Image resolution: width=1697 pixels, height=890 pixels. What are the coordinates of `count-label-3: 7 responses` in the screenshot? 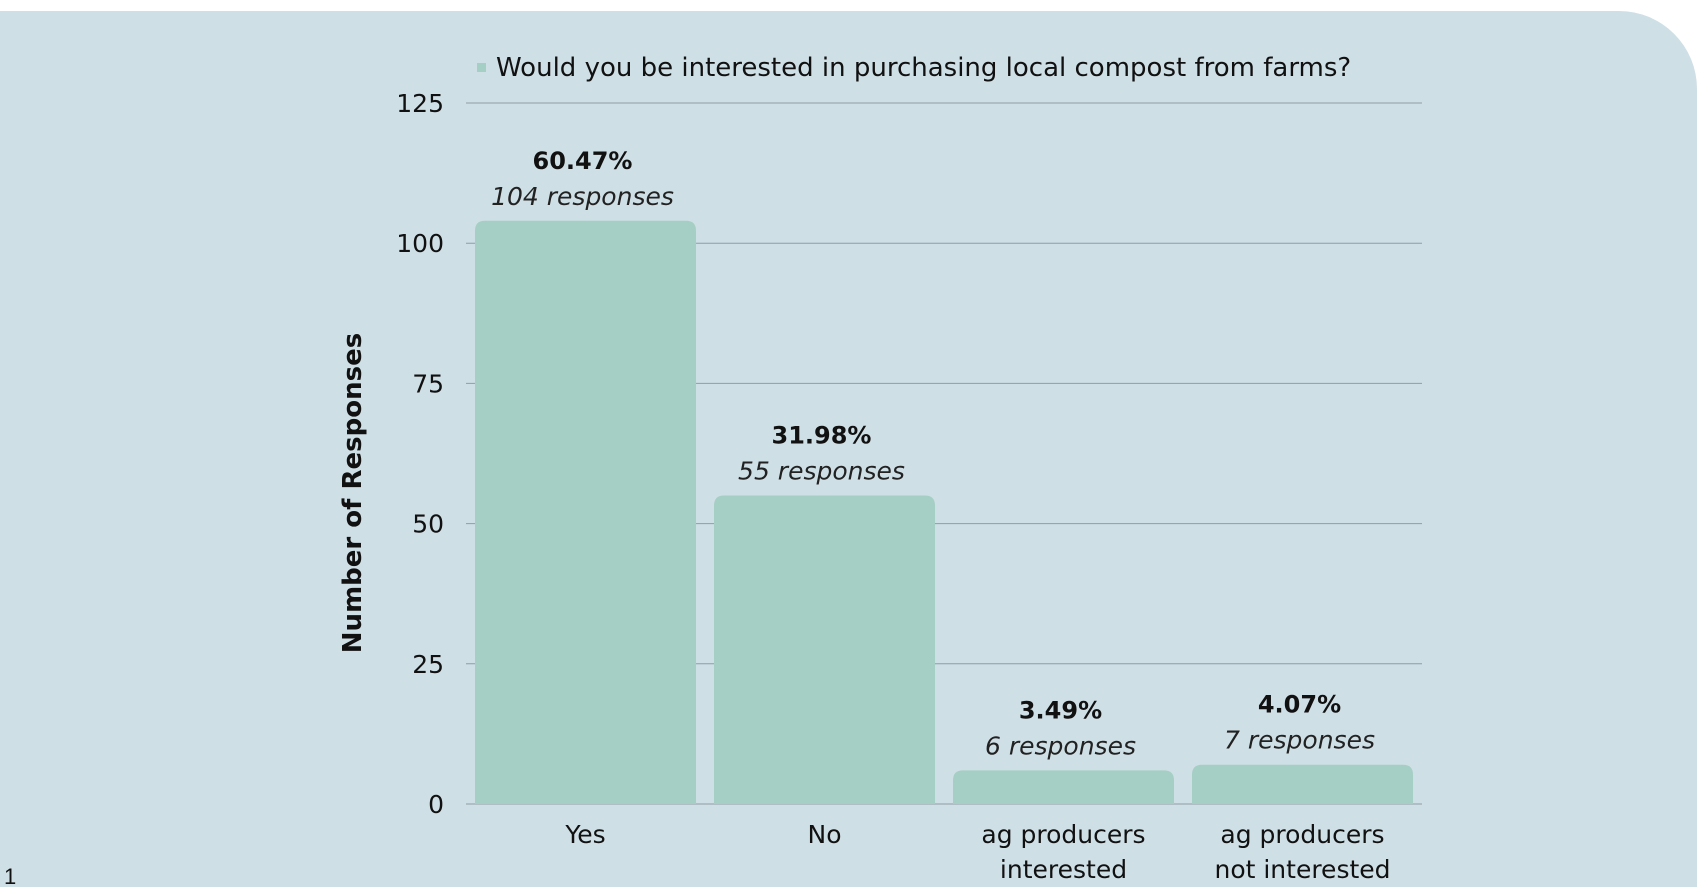 It's located at (1299, 740).